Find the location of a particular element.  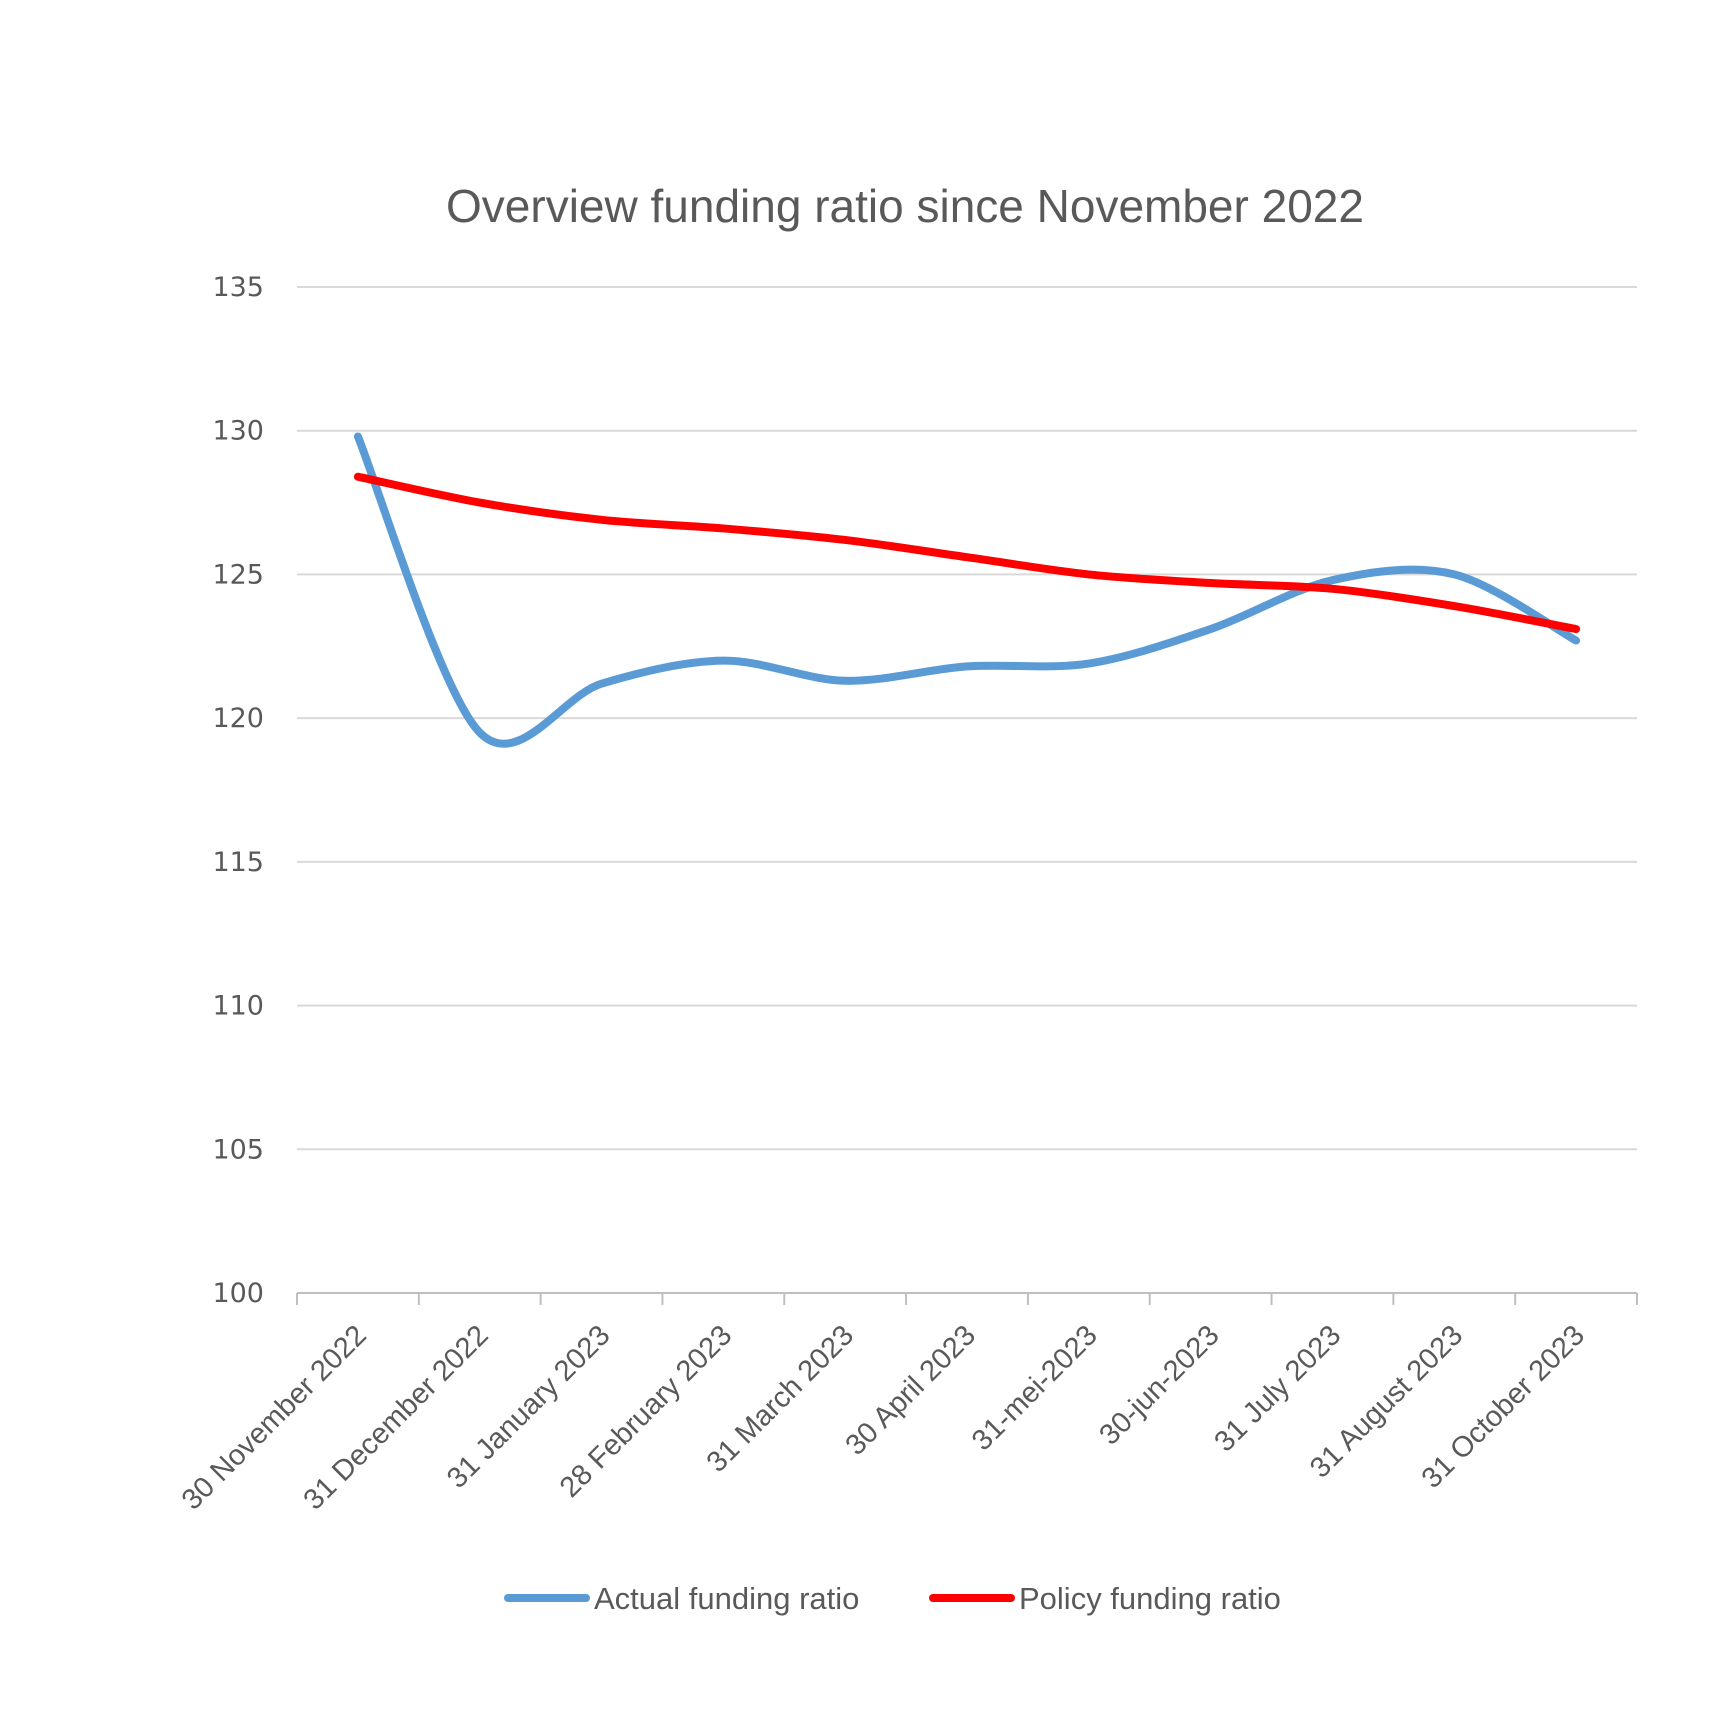

x-tick-label: 31-mei-2023 is located at coordinates (1035, 1388).